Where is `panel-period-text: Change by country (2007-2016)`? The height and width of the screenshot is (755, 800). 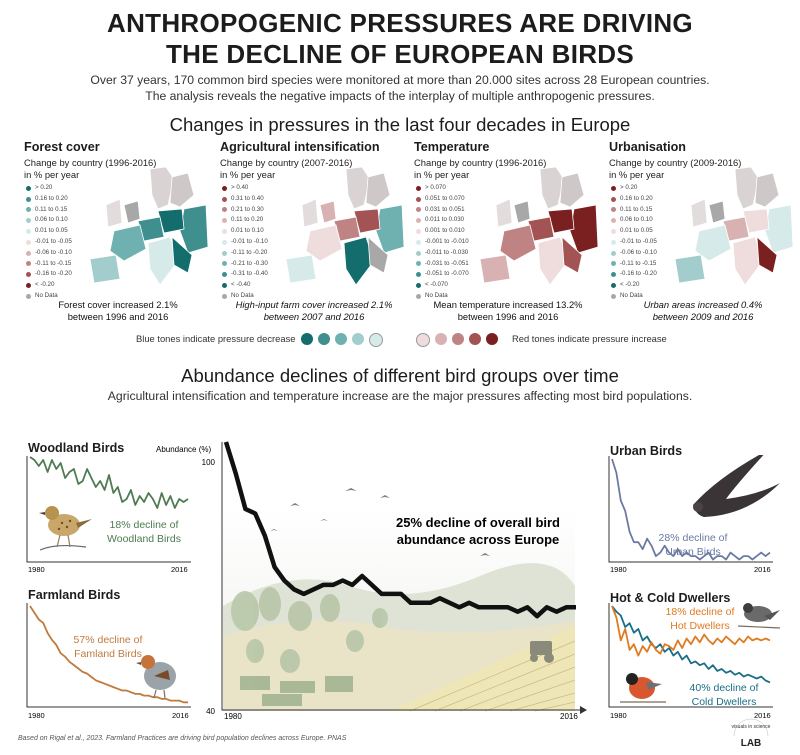 panel-period-text: Change by country (2007-2016) is located at coordinates (286, 162).